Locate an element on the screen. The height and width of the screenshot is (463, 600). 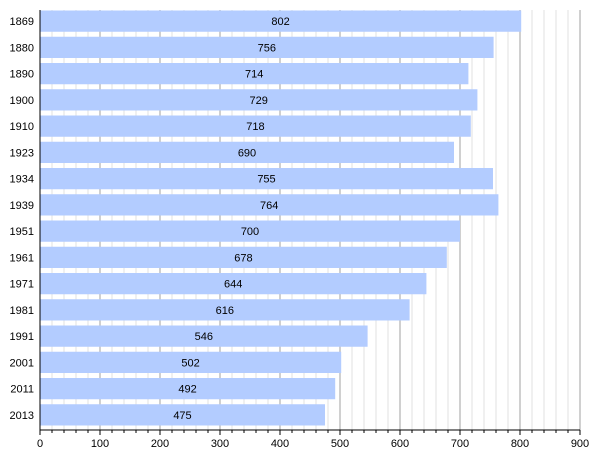
data-label: 714 is located at coordinates (254, 75).